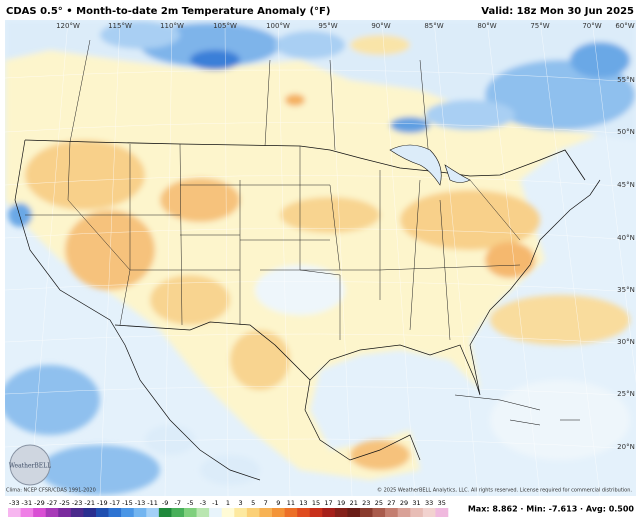 The width and height of the screenshot is (640, 526). What do you see at coordinates (212, 351) in the screenshot?
I see `us-mexico-border` at bounding box center [212, 351].